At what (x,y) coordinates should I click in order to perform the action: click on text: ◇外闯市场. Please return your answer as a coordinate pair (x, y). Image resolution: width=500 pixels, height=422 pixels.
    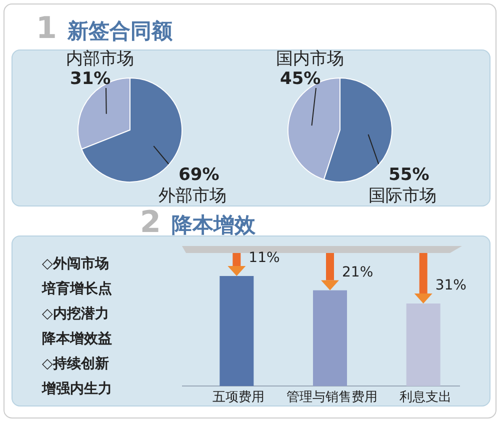
    Looking at the image, I should click on (75, 263).